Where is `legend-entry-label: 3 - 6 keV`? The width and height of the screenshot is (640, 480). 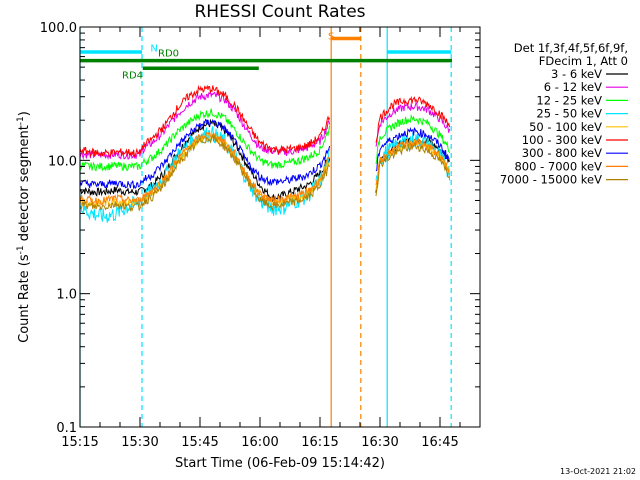
legend-entry-label: 3 - 6 keV is located at coordinates (576, 74).